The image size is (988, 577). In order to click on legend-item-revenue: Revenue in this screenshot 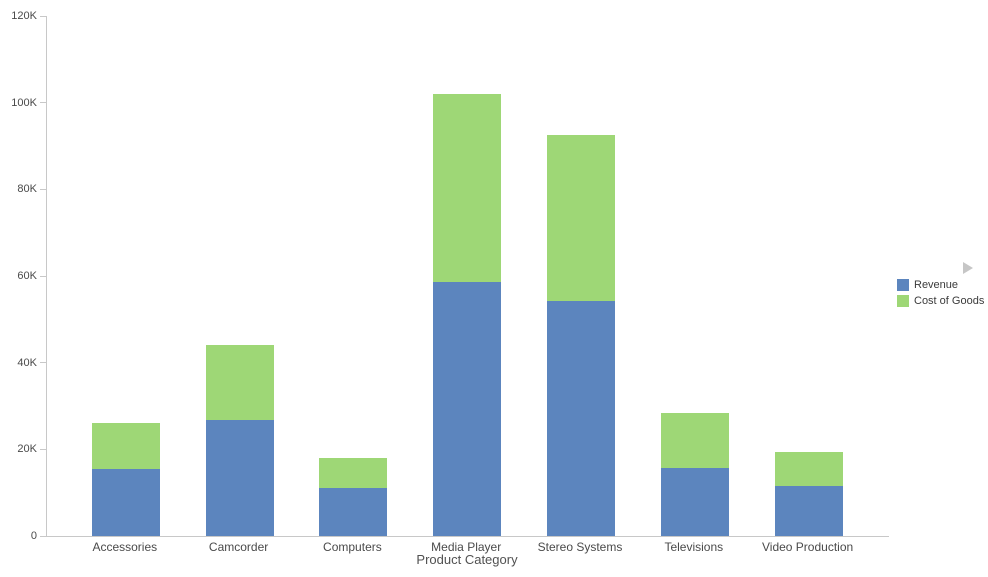, I will do `click(940, 285)`.